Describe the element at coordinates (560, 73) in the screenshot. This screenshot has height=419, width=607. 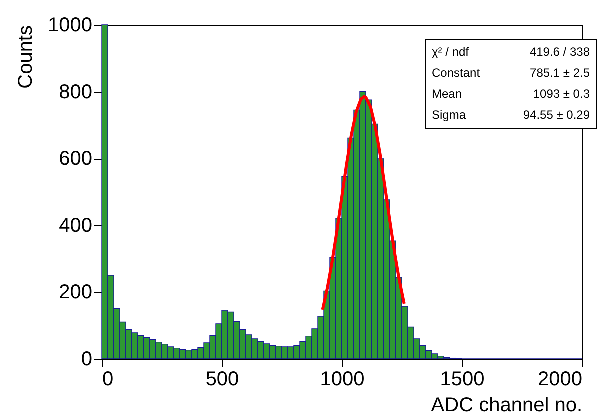
I see `annotation: 785.1 ± 2.5` at that location.